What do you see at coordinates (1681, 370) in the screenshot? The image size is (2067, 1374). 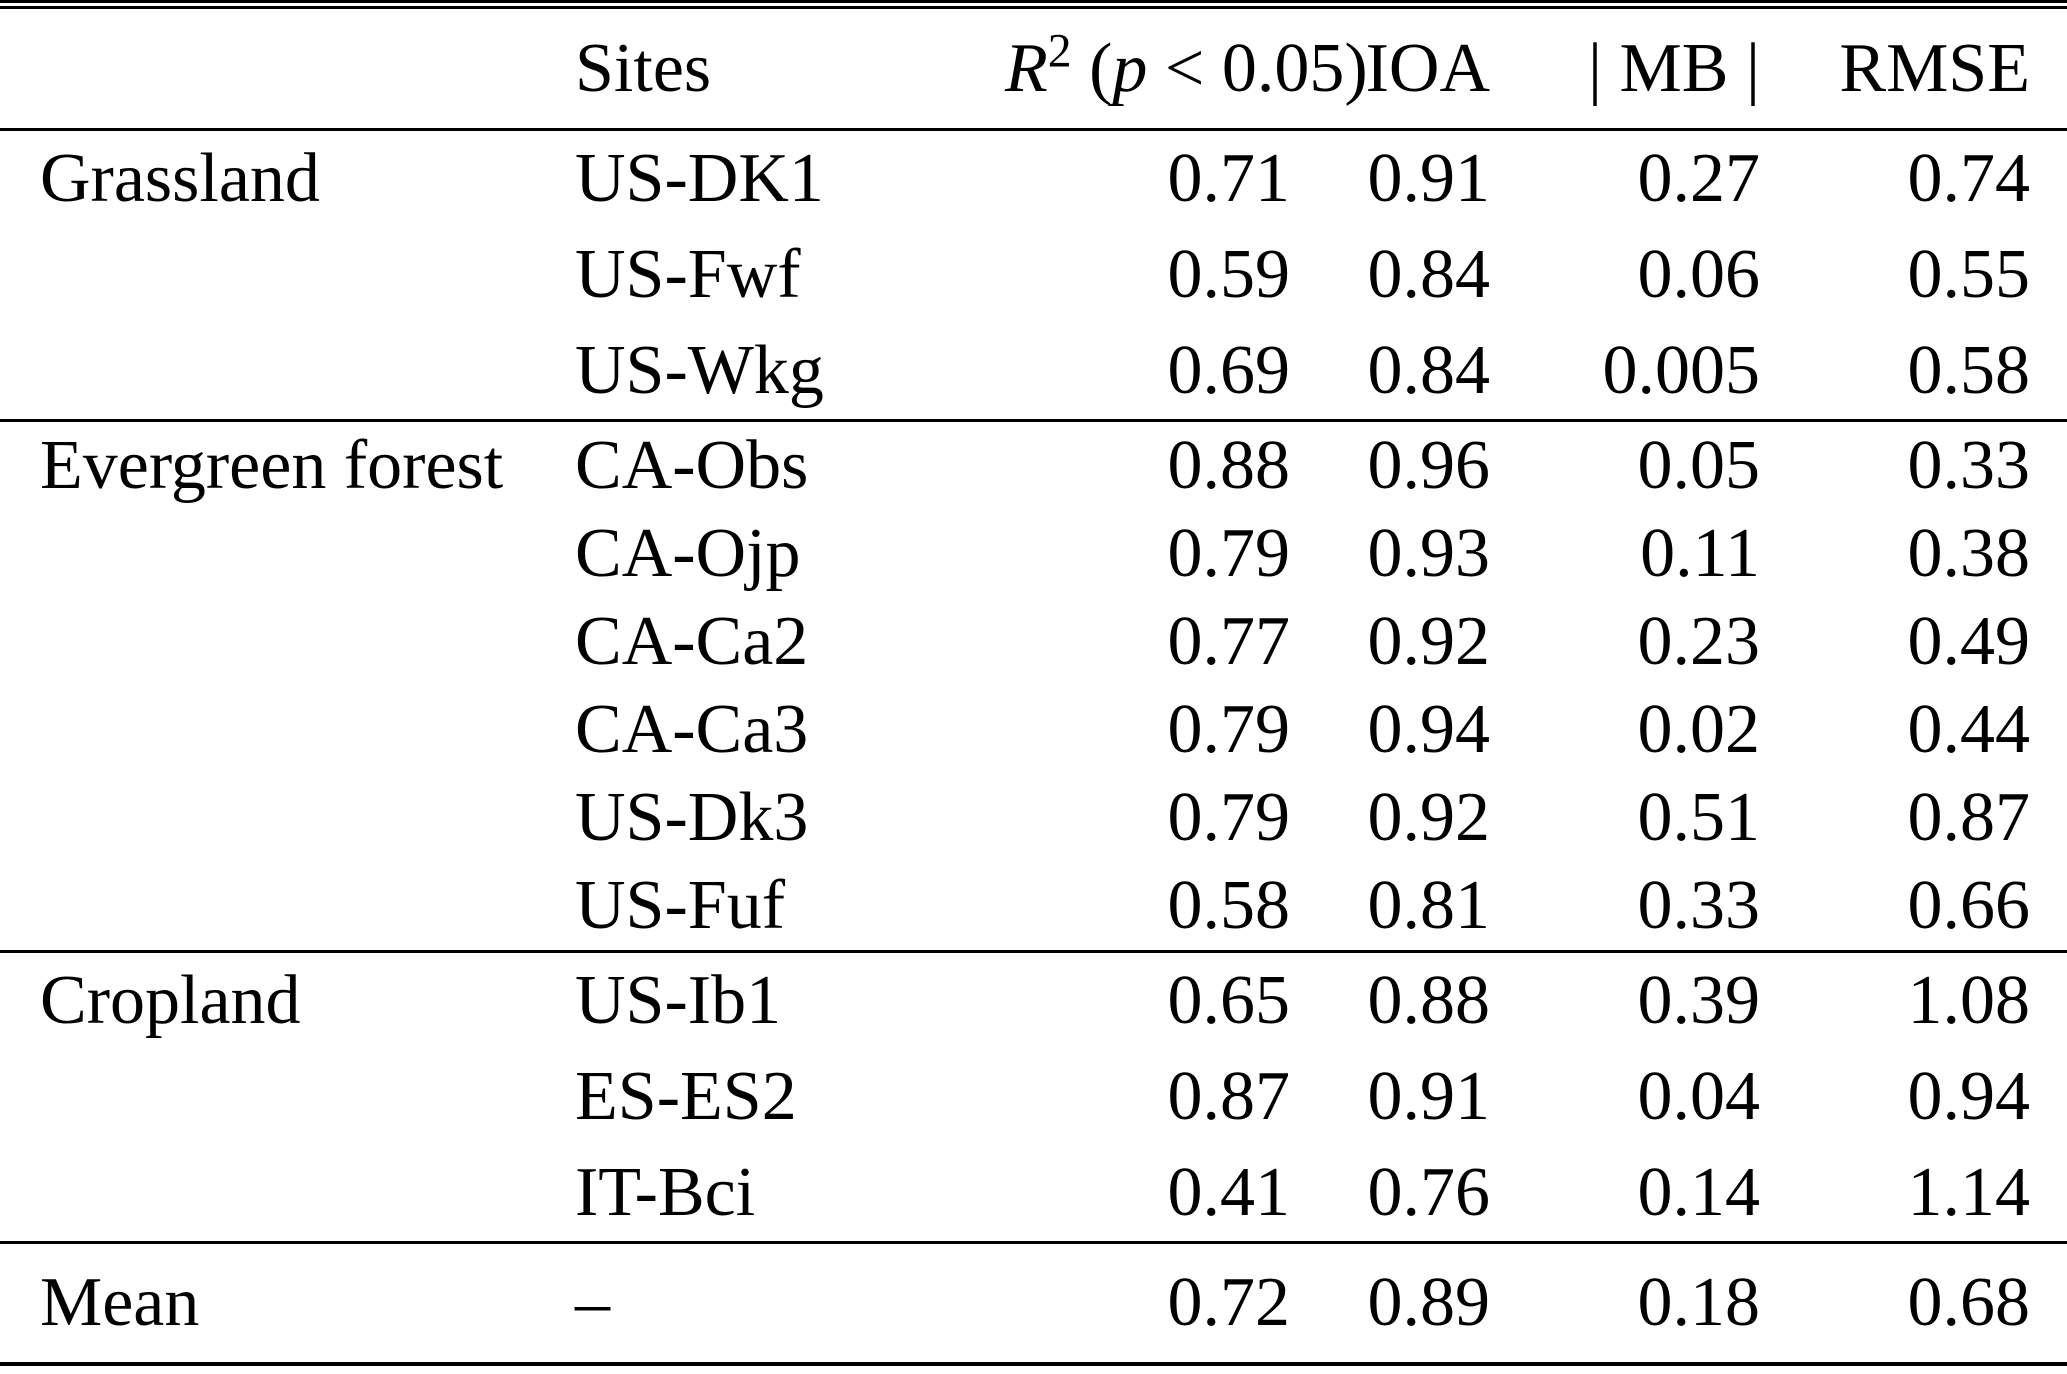 I see `mb-cell: 0.005` at bounding box center [1681, 370].